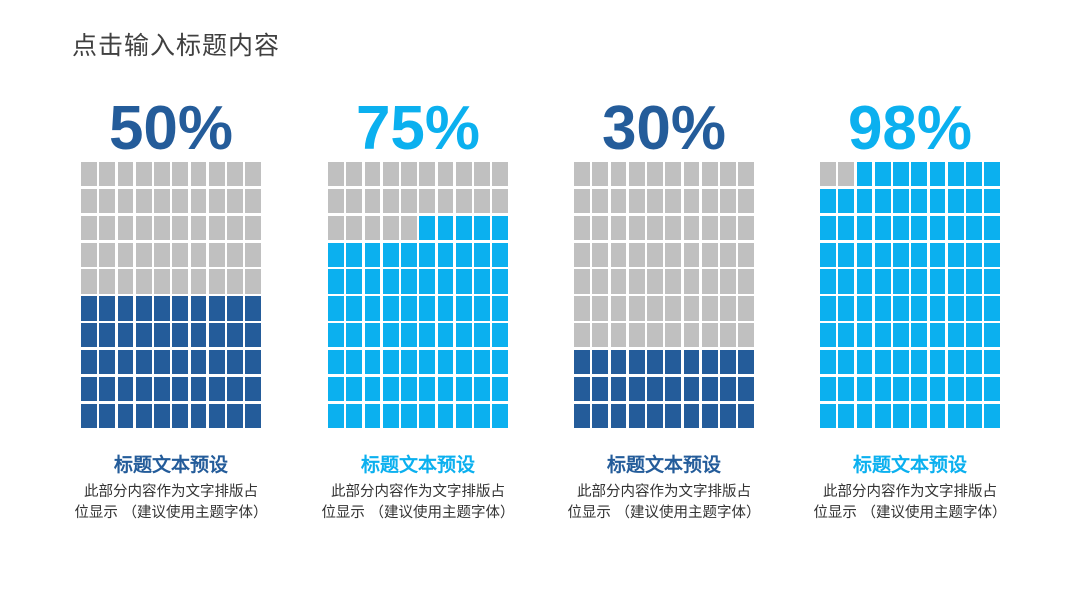 Image resolution: width=1080 pixels, height=607 pixels. What do you see at coordinates (418, 128) in the screenshot?
I see `percent-value: 75%` at bounding box center [418, 128].